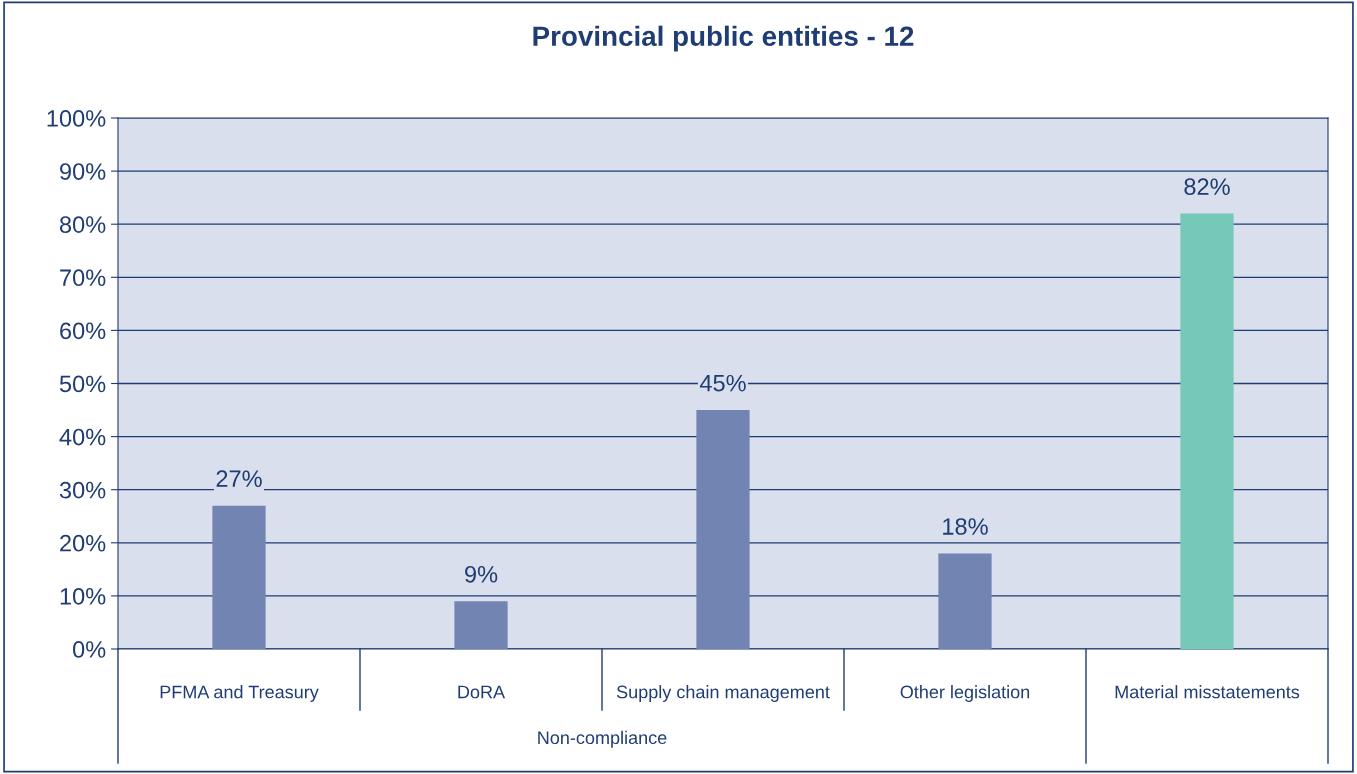 Image resolution: width=1357 pixels, height=774 pixels. Describe the element at coordinates (76, 118) in the screenshot. I see `y-tick-label: 100%` at that location.